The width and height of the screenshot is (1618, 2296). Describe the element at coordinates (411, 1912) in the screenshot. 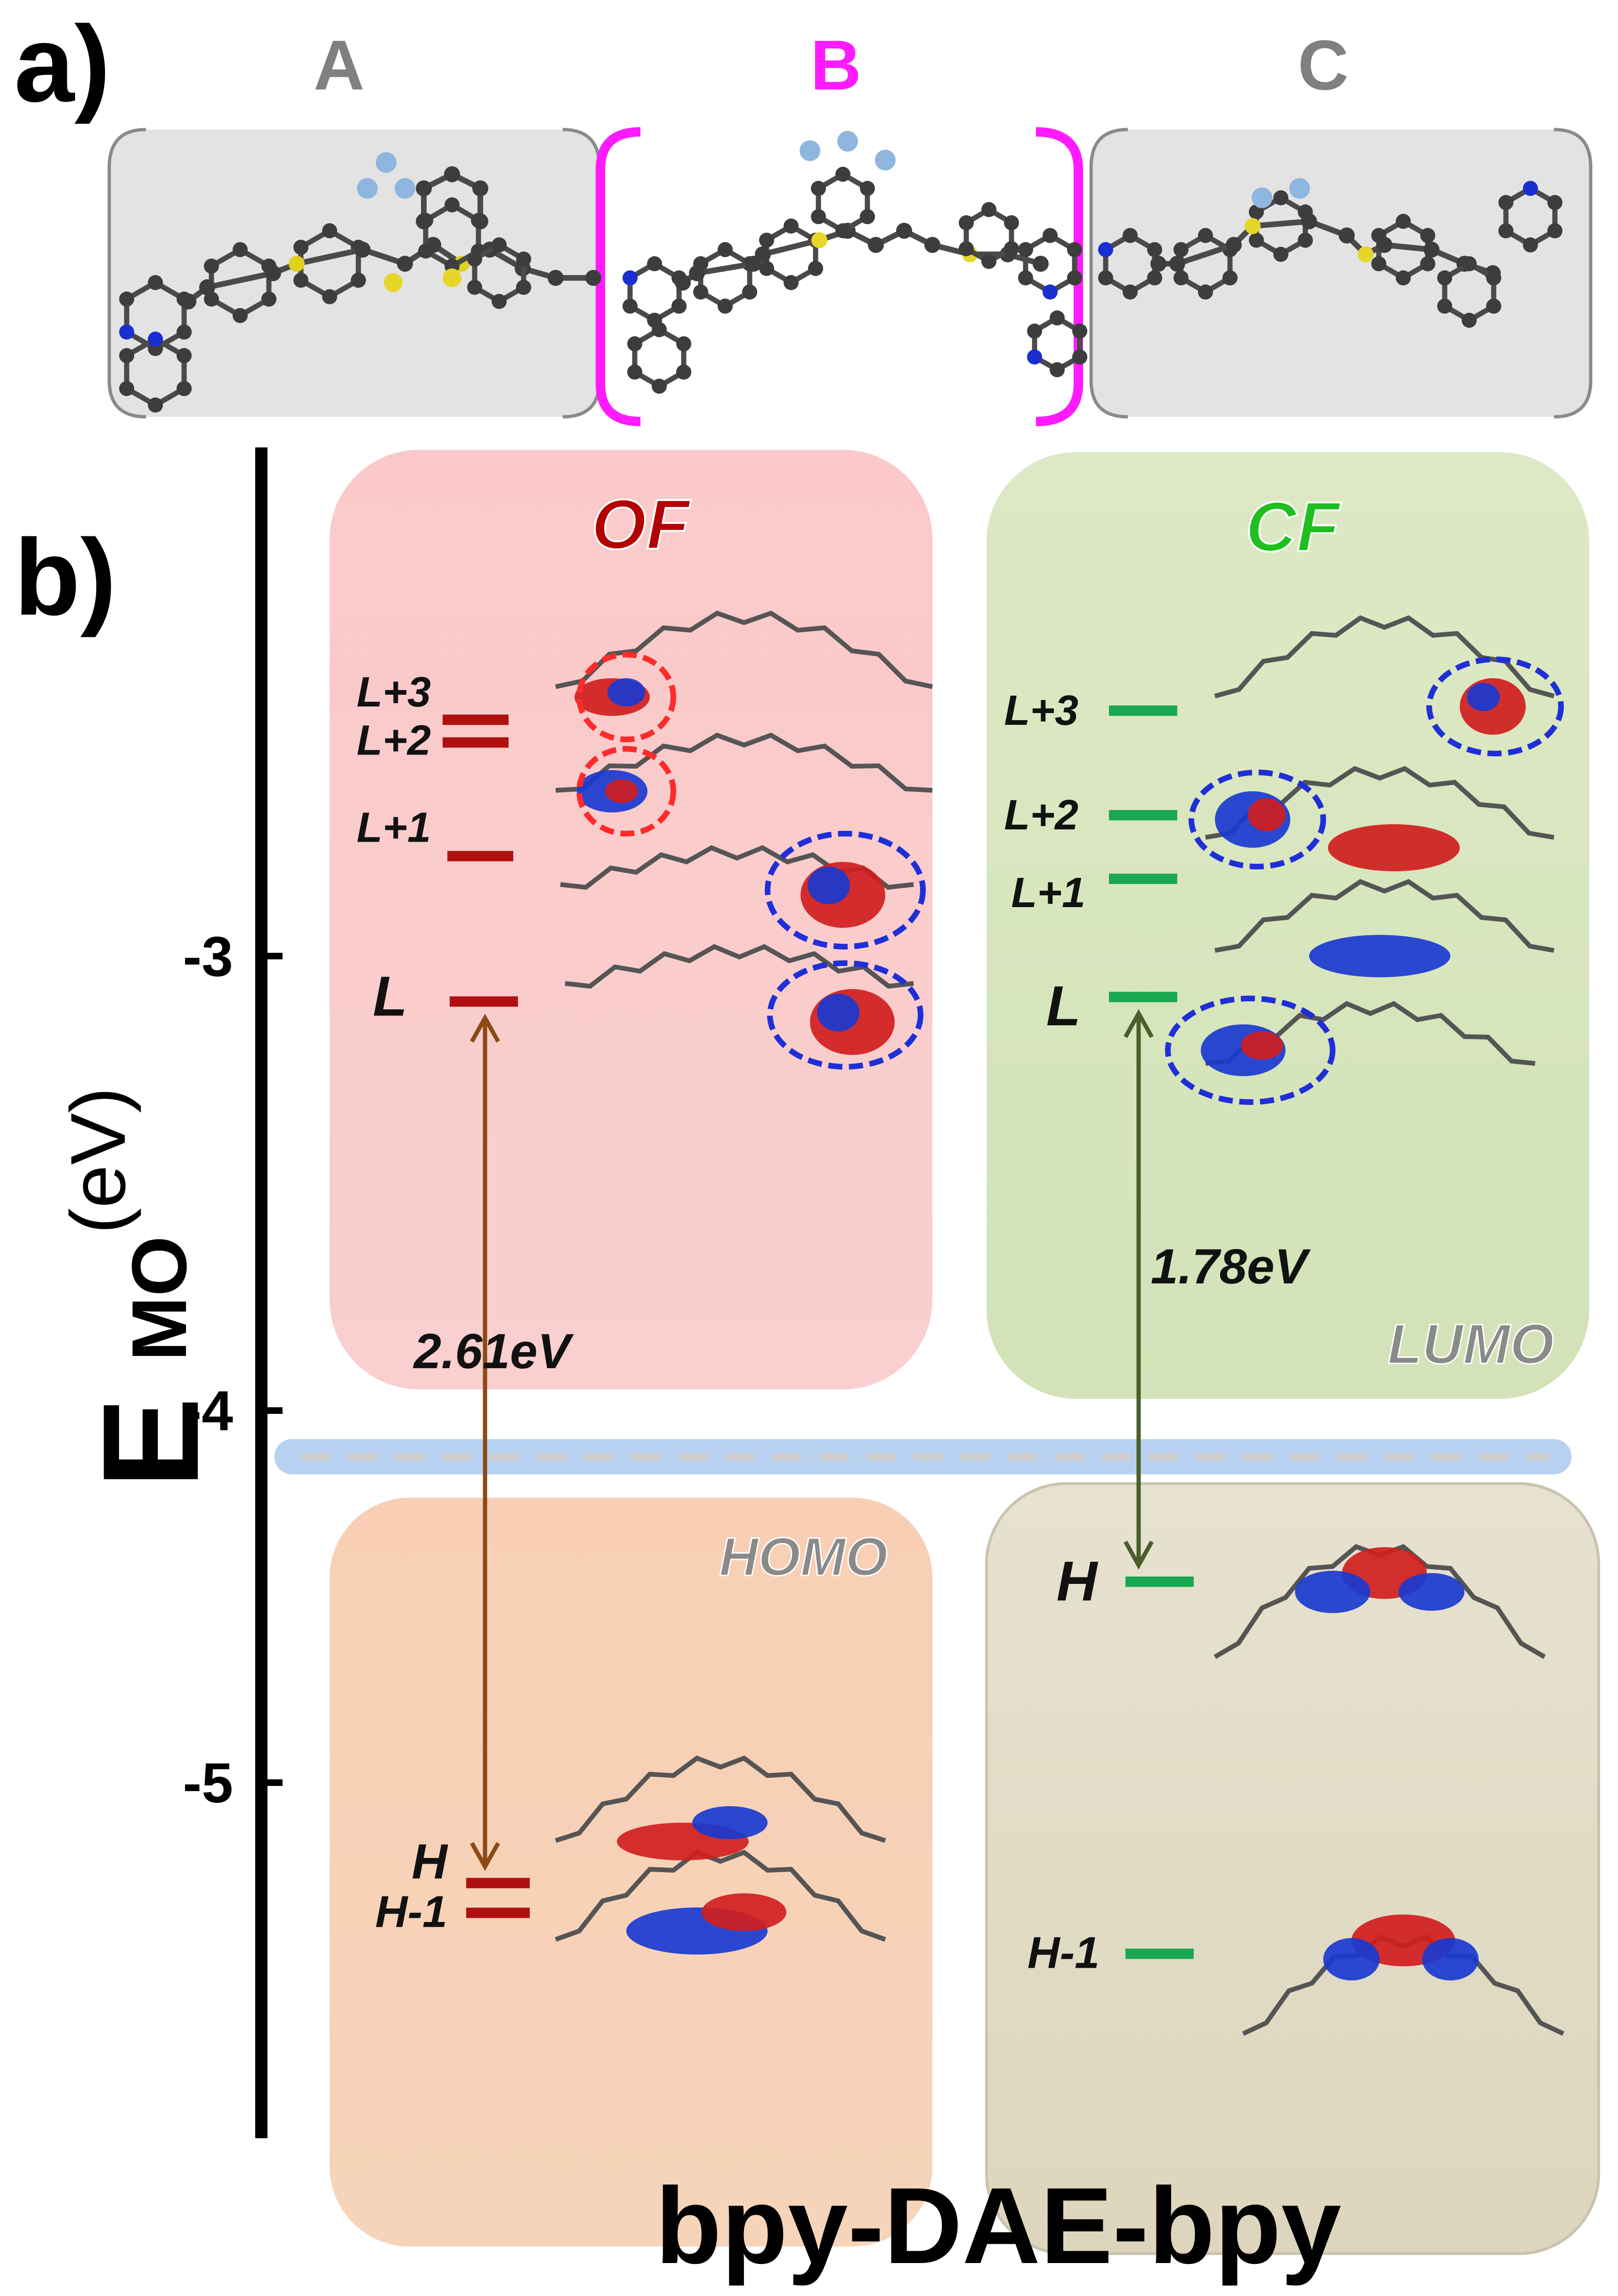

I see `level-label-of-h-1: H-1` at that location.